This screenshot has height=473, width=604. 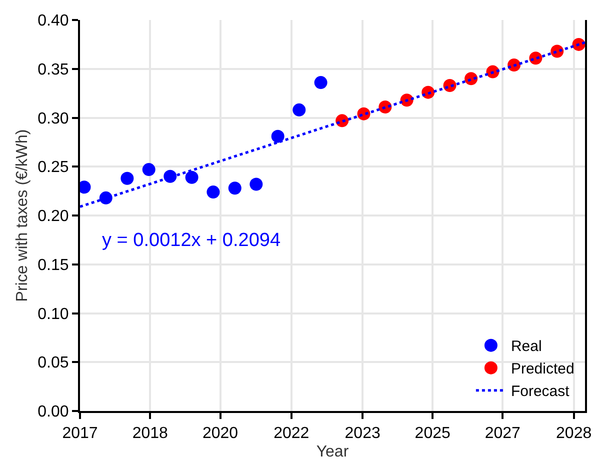 What do you see at coordinates (53, 69) in the screenshot?
I see `y-tick-label: 0.35` at bounding box center [53, 69].